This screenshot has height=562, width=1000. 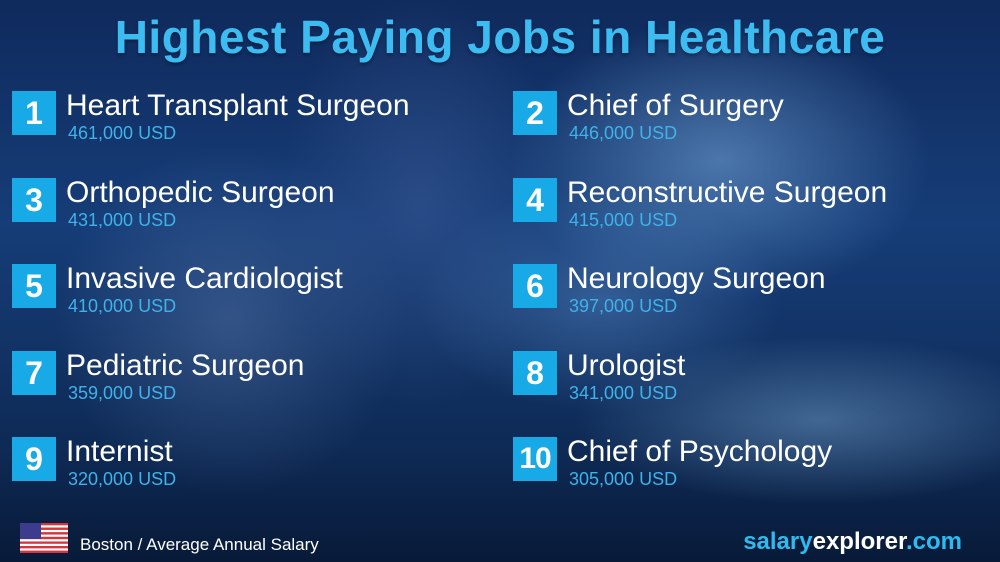 What do you see at coordinates (185, 365) in the screenshot?
I see `job-title: Pediatric Surgeon` at bounding box center [185, 365].